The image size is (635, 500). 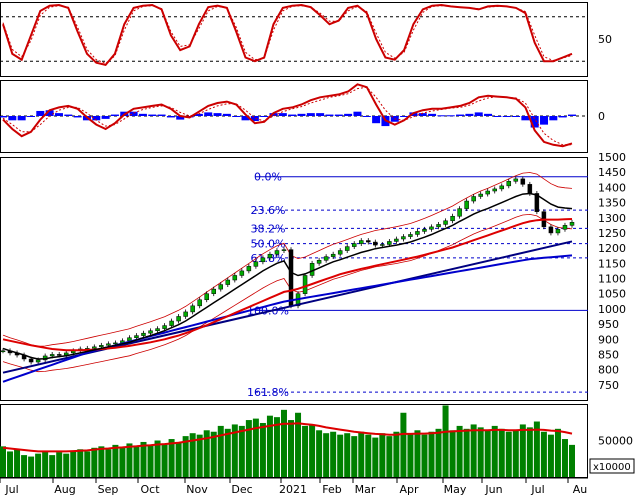 What do you see at coordinates (608, 354) in the screenshot?
I see `price-tick-label: 850` at bounding box center [608, 354].